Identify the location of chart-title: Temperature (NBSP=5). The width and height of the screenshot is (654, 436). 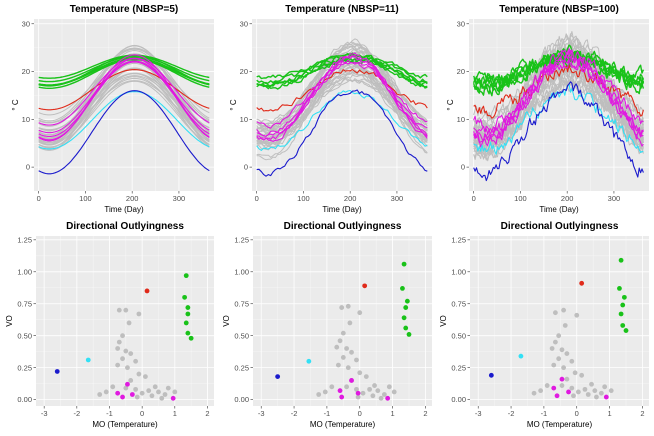
(124, 9).